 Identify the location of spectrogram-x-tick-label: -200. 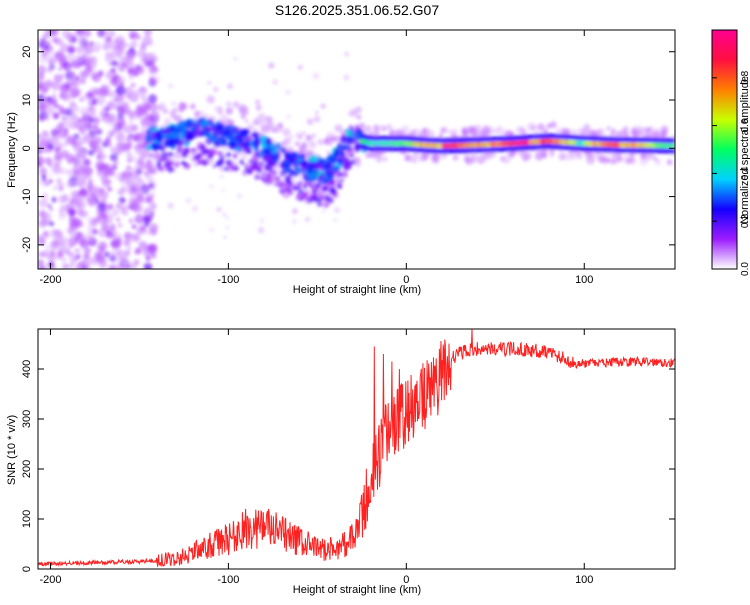
(50, 280).